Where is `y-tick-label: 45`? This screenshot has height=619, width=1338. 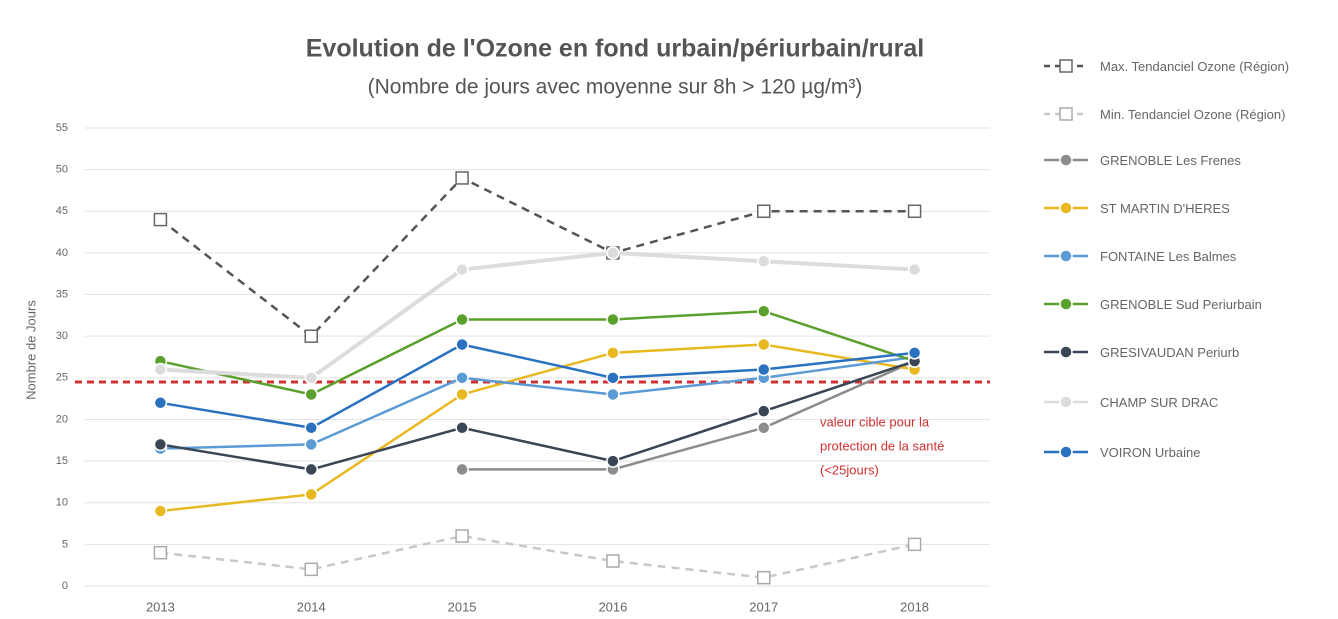 y-tick-label: 45 is located at coordinates (62, 211).